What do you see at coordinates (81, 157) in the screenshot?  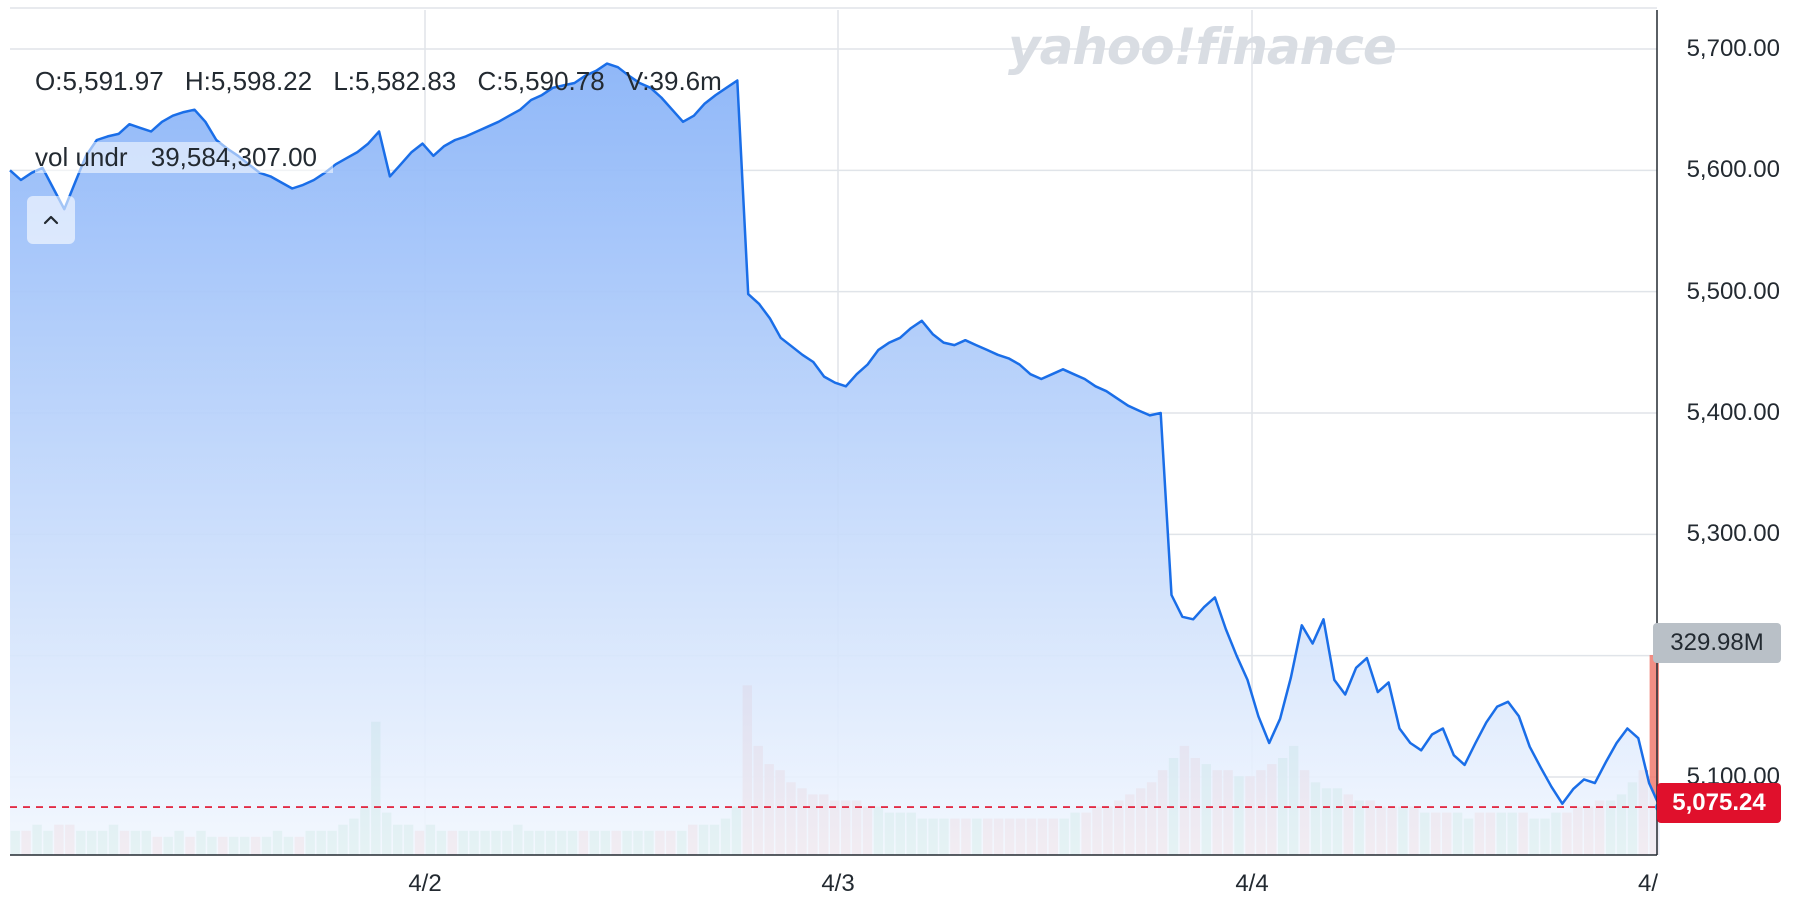 I see `volume-indicator-label: vol undr` at bounding box center [81, 157].